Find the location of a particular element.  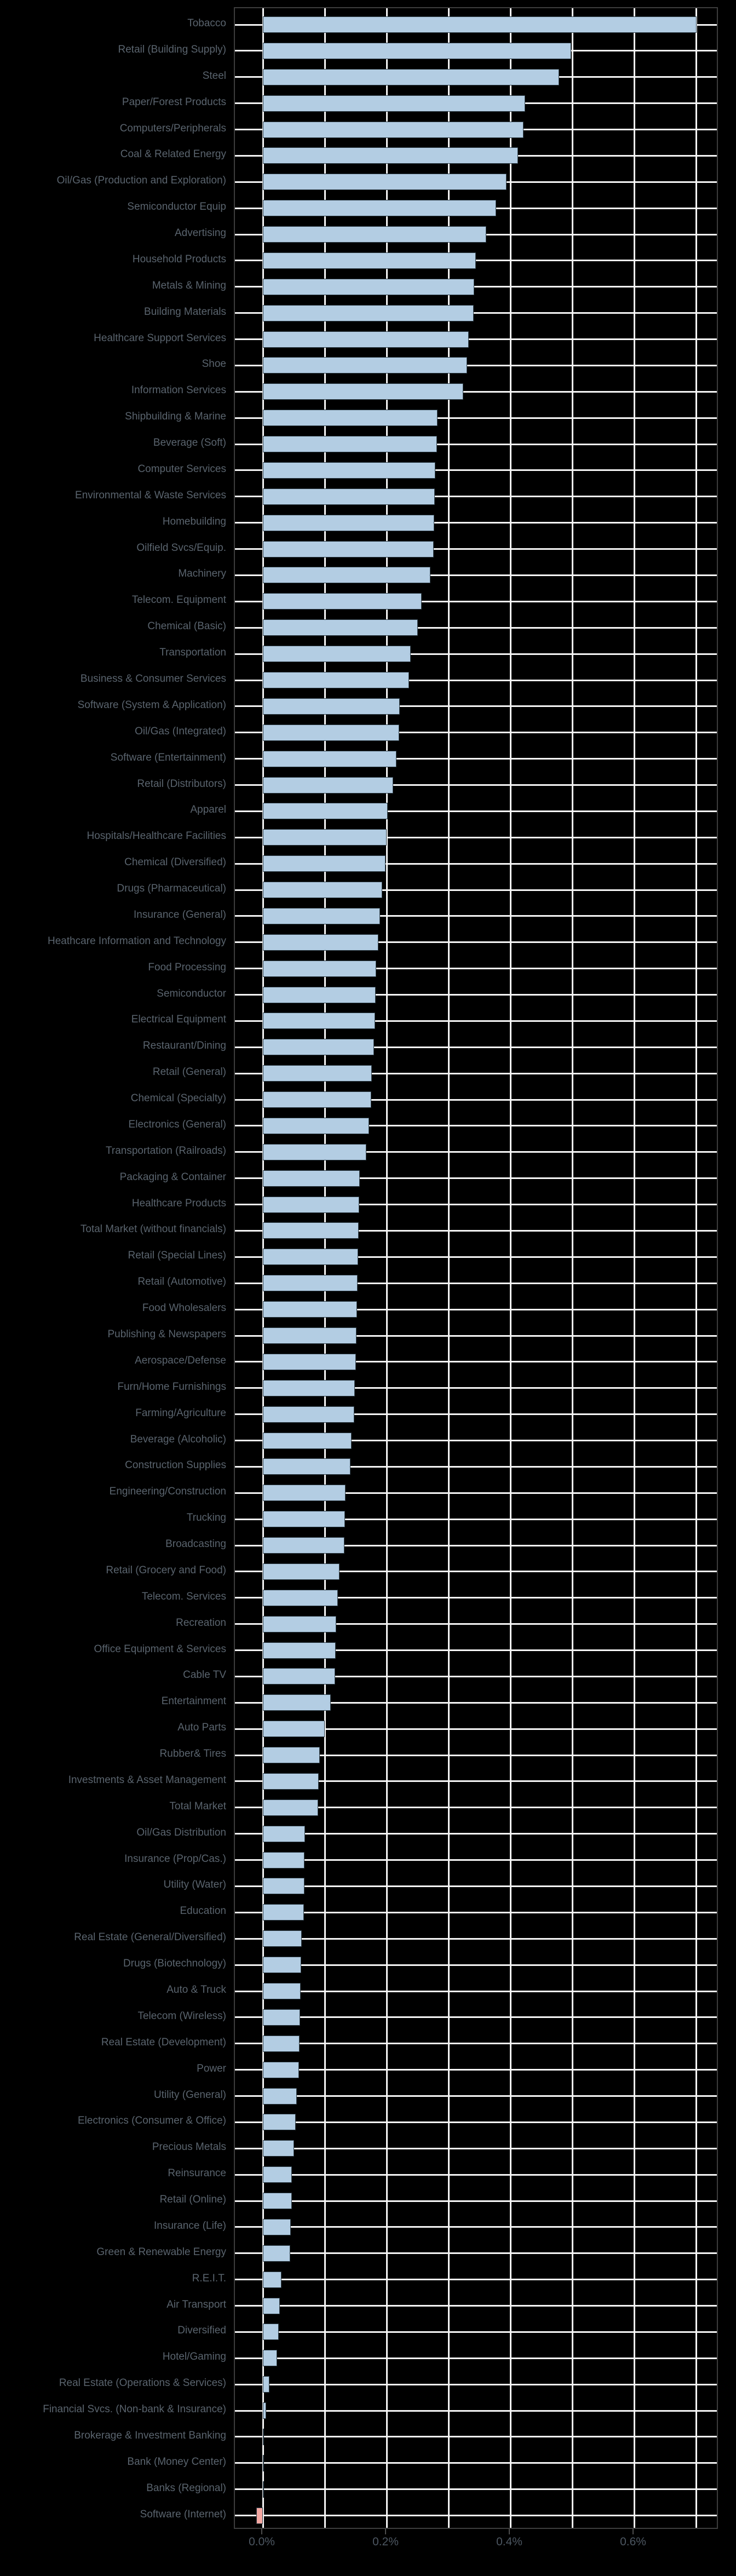

x-tick-label: 0.0% is located at coordinates (262, 2542).